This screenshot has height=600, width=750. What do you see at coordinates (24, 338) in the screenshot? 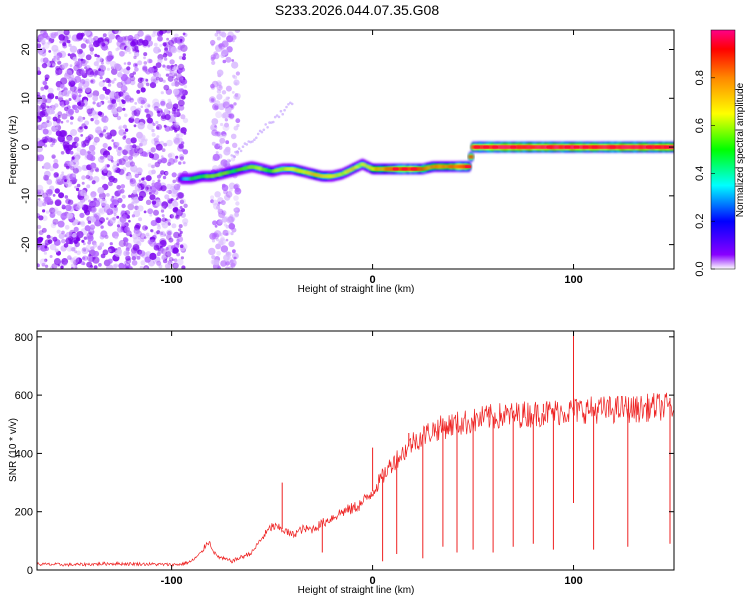
I see `y-tick-label: 800` at bounding box center [24, 338].